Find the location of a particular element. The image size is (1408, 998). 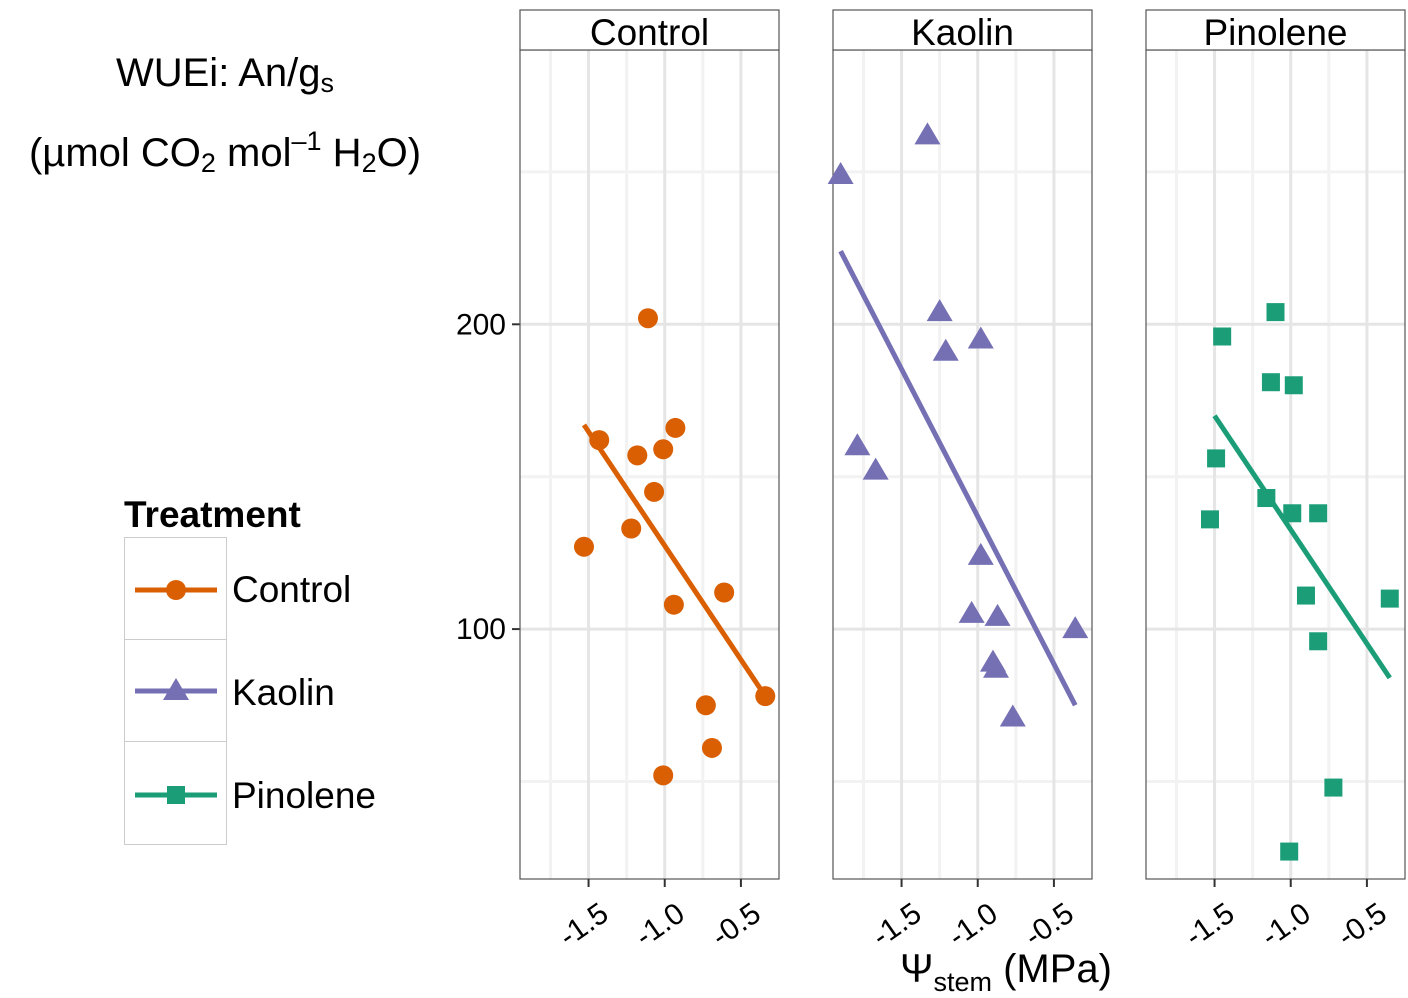

x-axis-title: Ψstem (MPa) is located at coordinates (1006, 972).